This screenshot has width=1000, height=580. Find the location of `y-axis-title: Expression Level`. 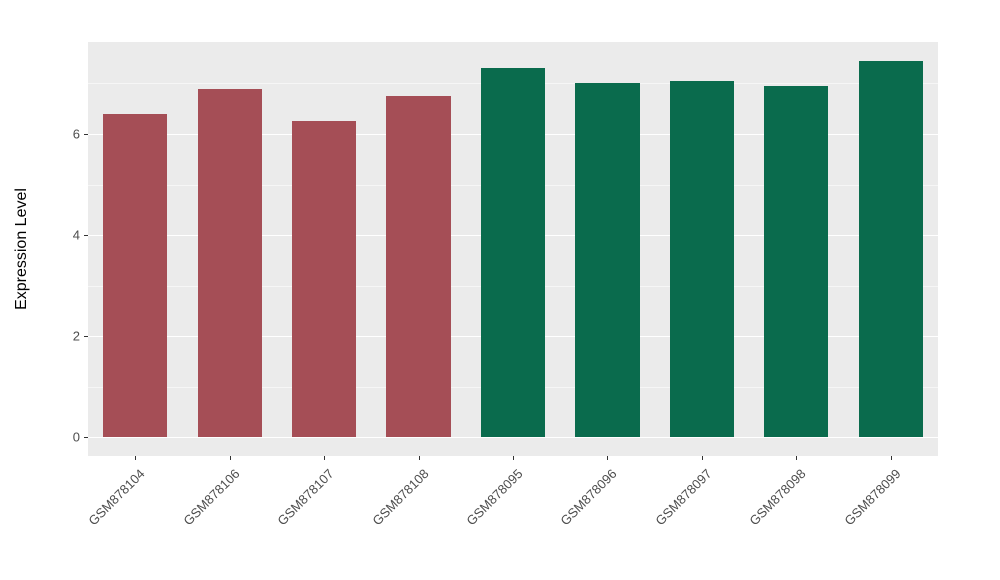

y-axis-title: Expression Level is located at coordinates (21, 249).